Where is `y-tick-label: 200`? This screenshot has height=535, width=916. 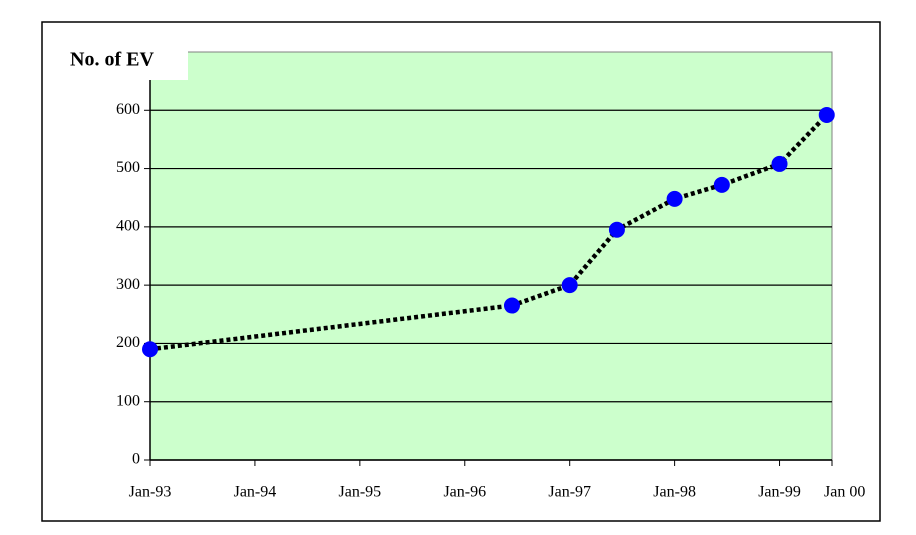 y-tick-label: 200 is located at coordinates (128, 342).